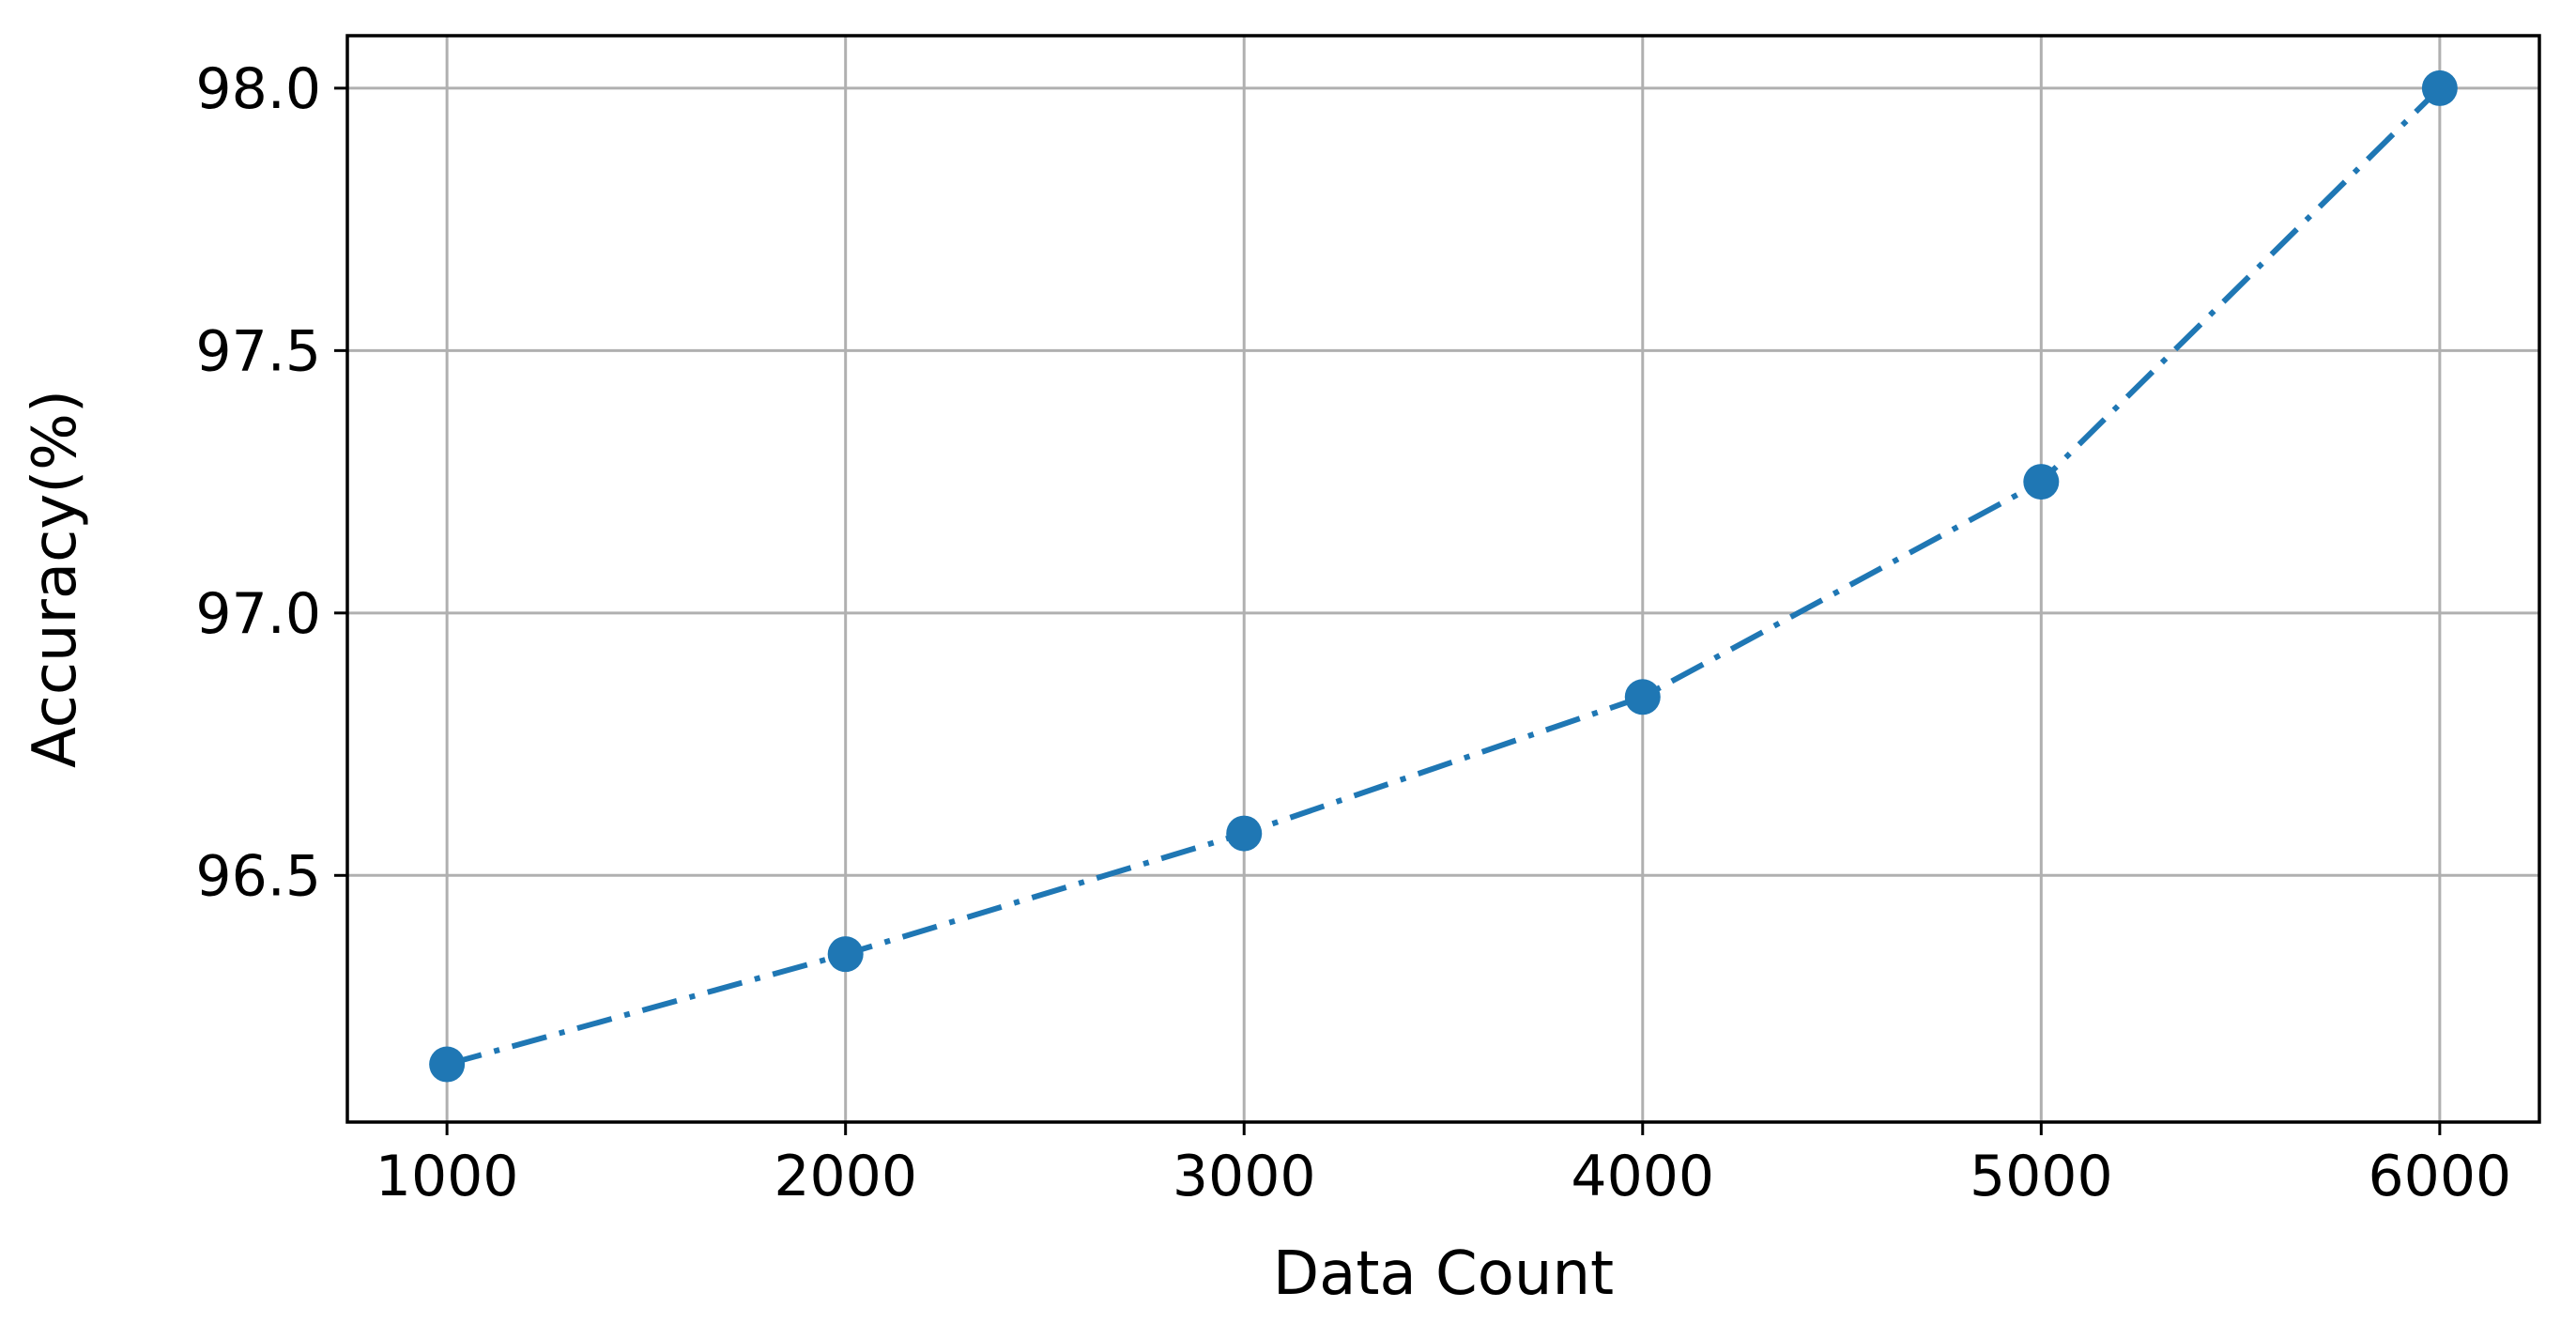  What do you see at coordinates (258, 351) in the screenshot?
I see `y-tick-label: 97.5` at bounding box center [258, 351].